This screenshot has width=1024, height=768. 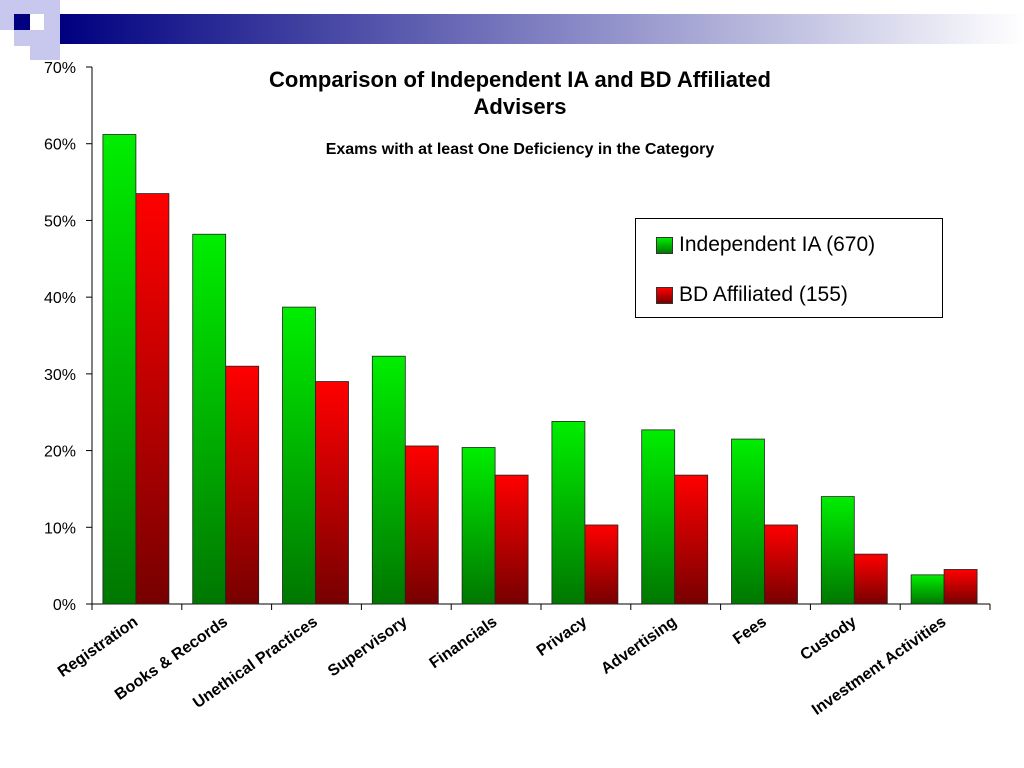 I want to click on y-tick-label: 50%, so click(x=60, y=221).